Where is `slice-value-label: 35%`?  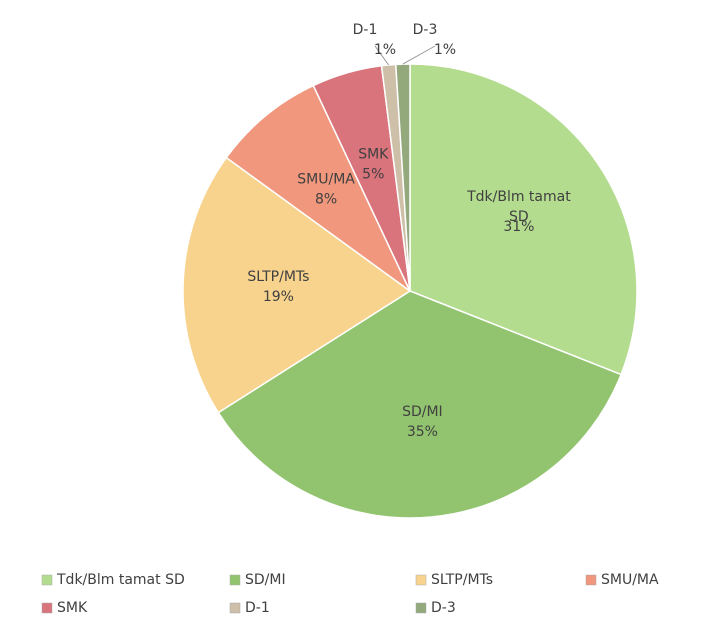 slice-value-label: 35% is located at coordinates (422, 432).